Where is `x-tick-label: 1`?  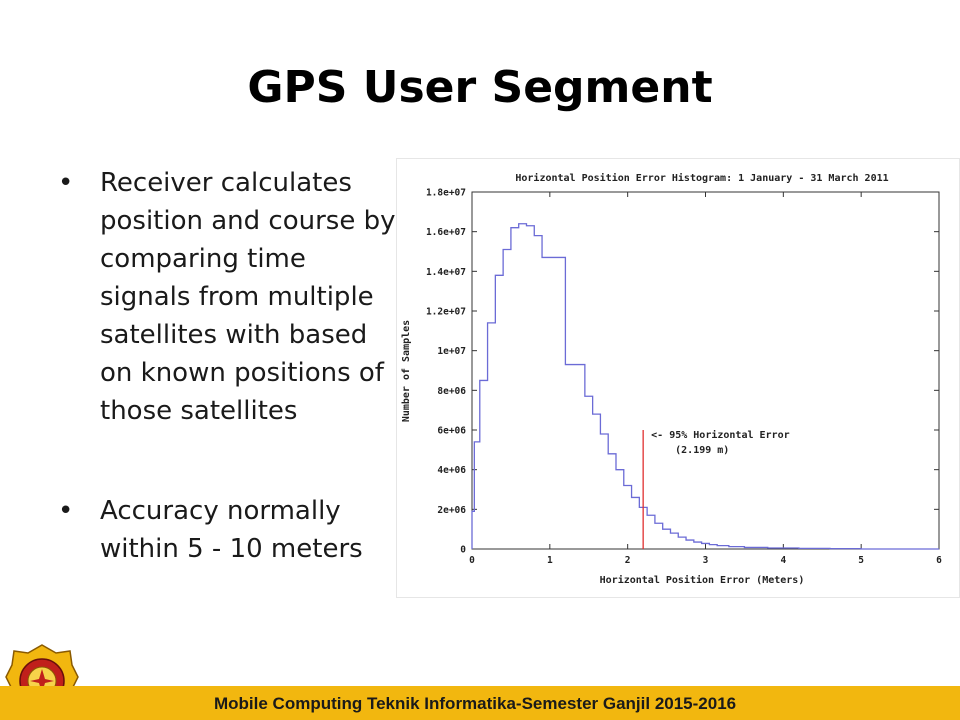
x-tick-label: 1 is located at coordinates (550, 560).